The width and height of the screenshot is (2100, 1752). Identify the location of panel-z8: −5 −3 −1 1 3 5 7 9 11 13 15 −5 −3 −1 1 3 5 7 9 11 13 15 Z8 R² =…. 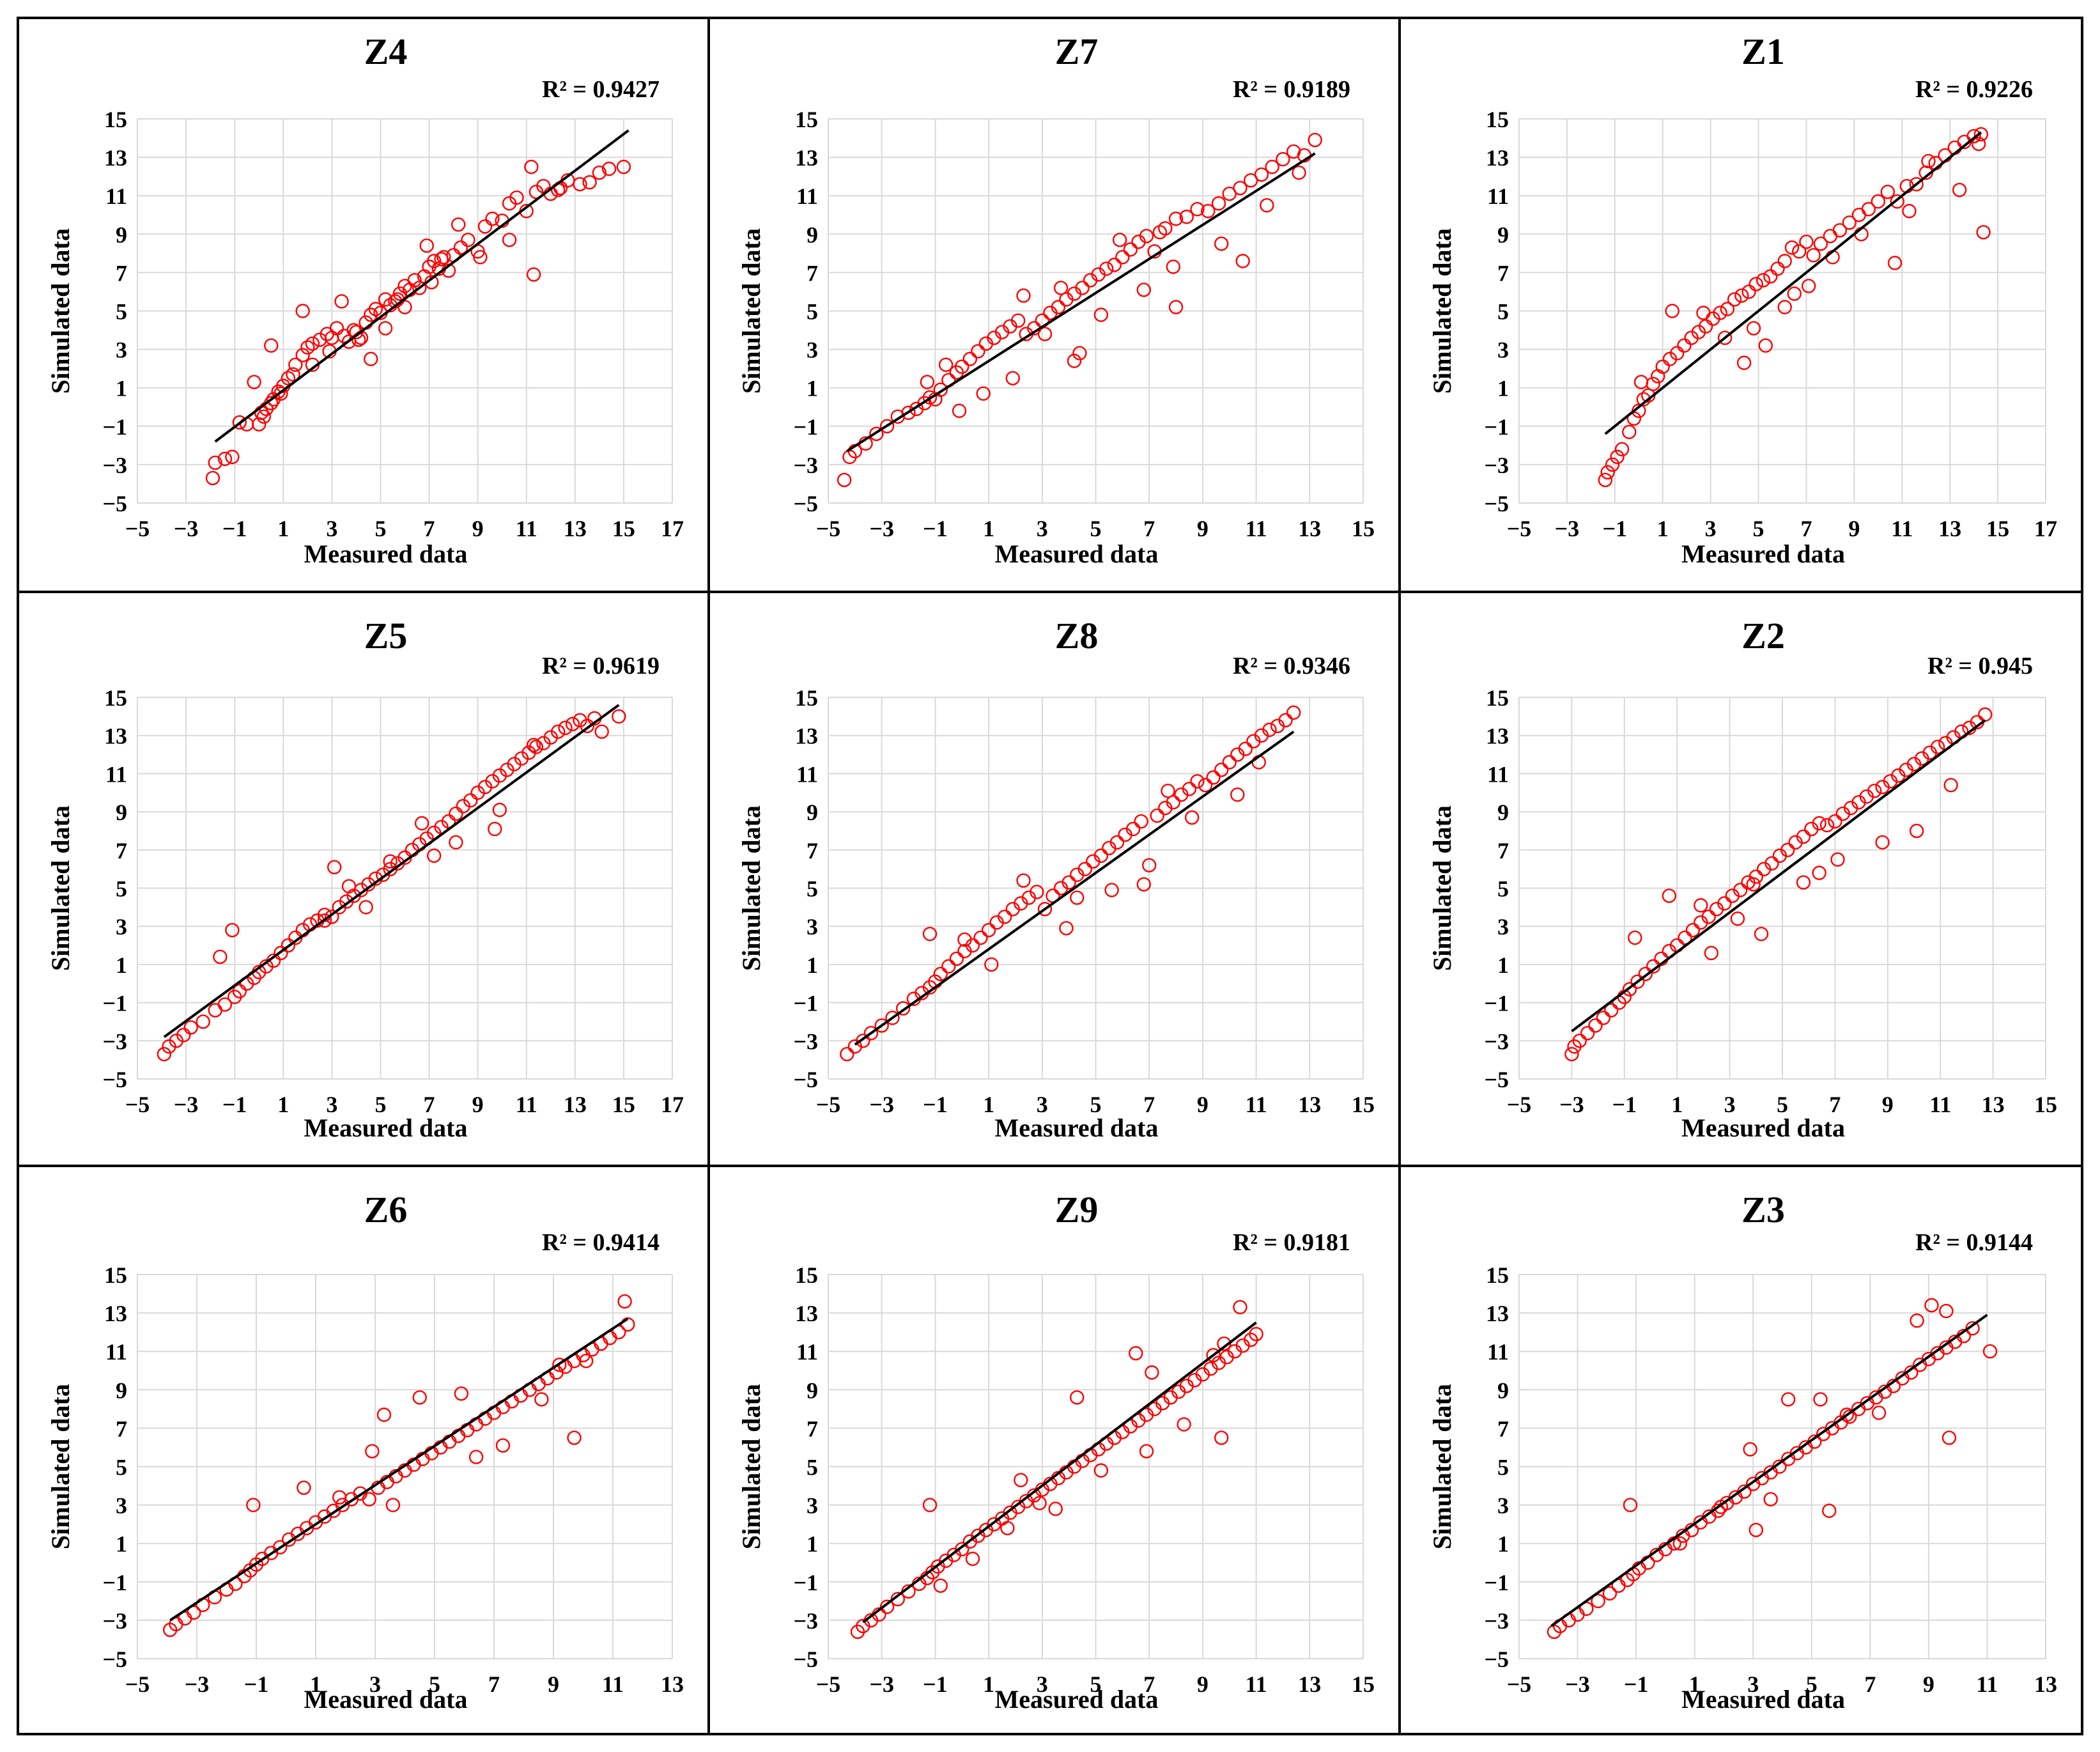
(1055, 880).